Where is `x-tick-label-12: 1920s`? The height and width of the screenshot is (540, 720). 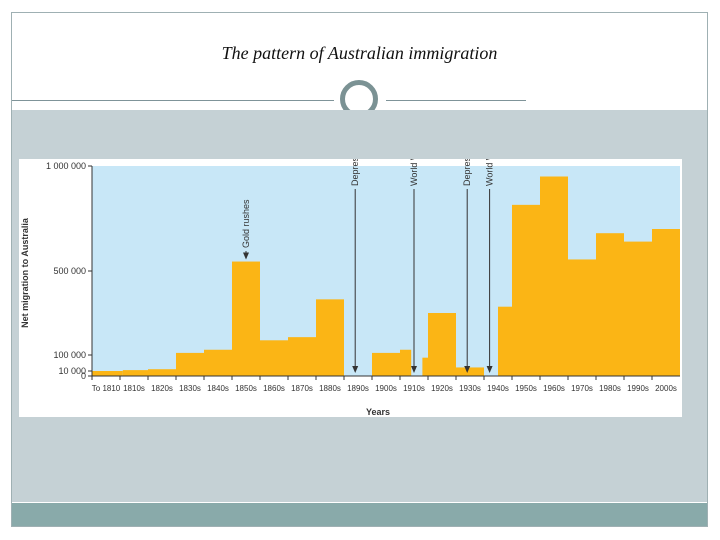
x-tick-label-12: 1920s is located at coordinates (442, 388).